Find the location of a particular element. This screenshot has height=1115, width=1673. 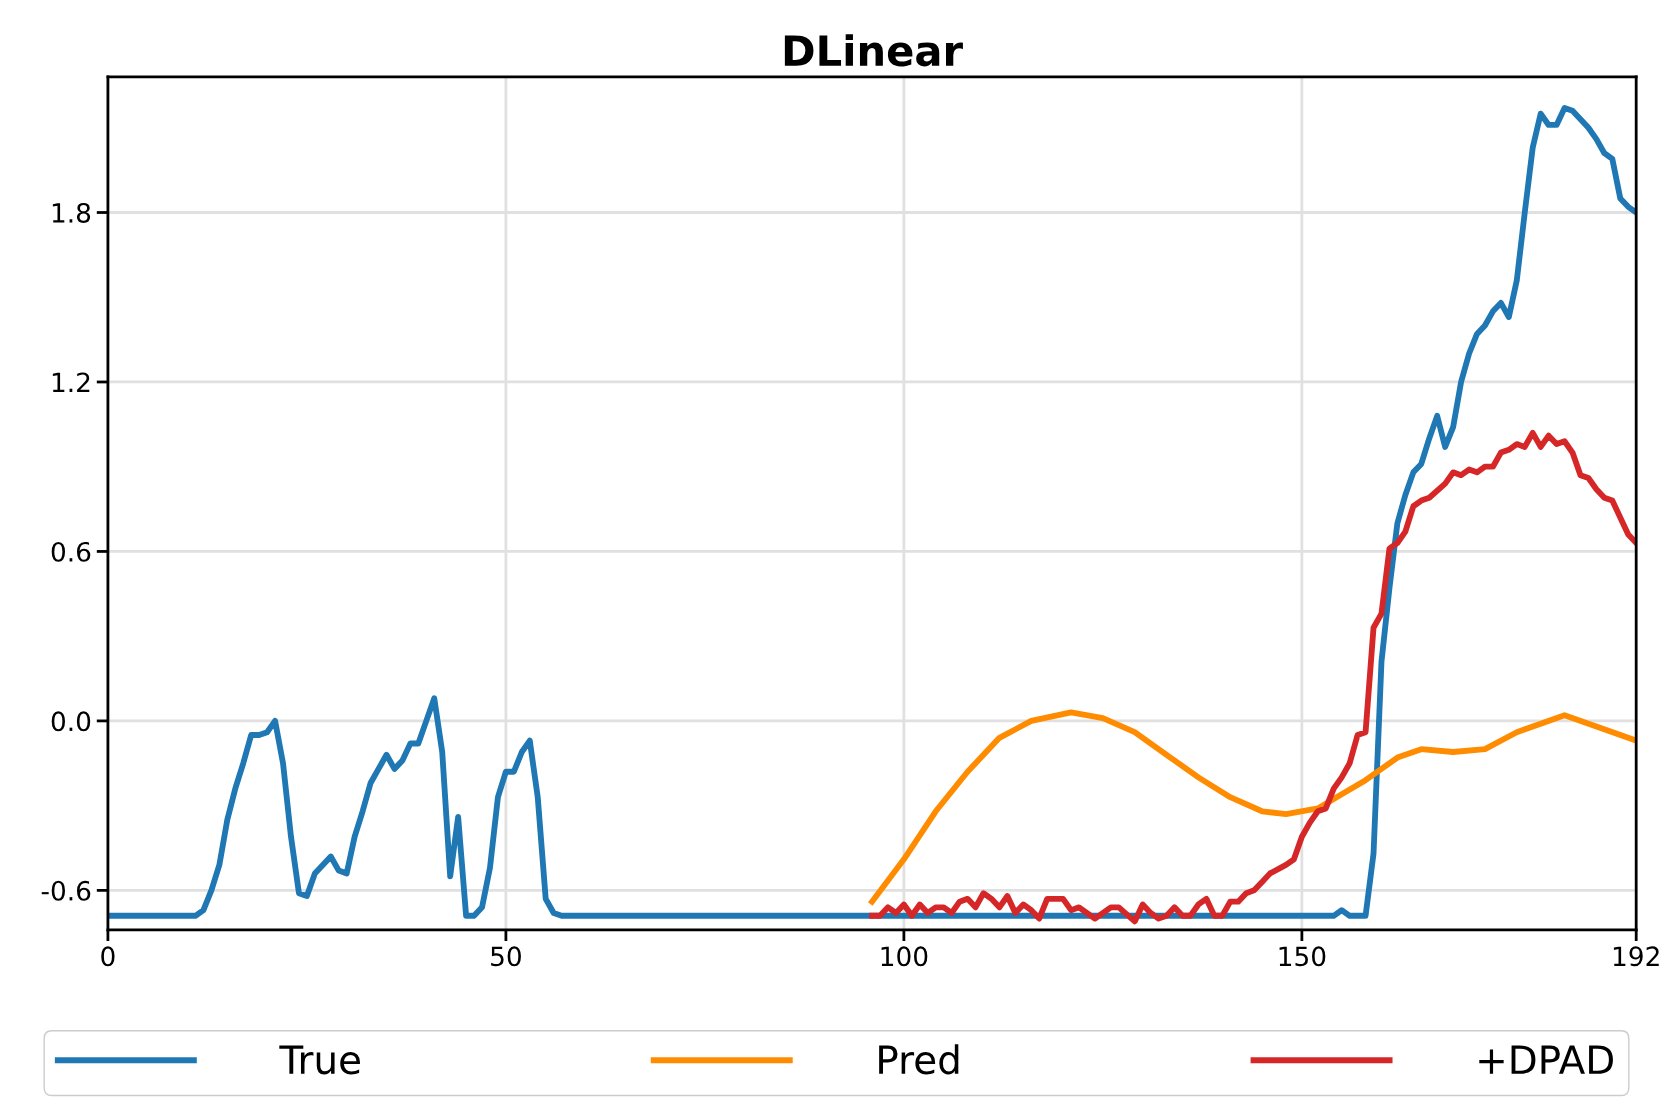

y-tick-label: 0.6 is located at coordinates (71, 551).